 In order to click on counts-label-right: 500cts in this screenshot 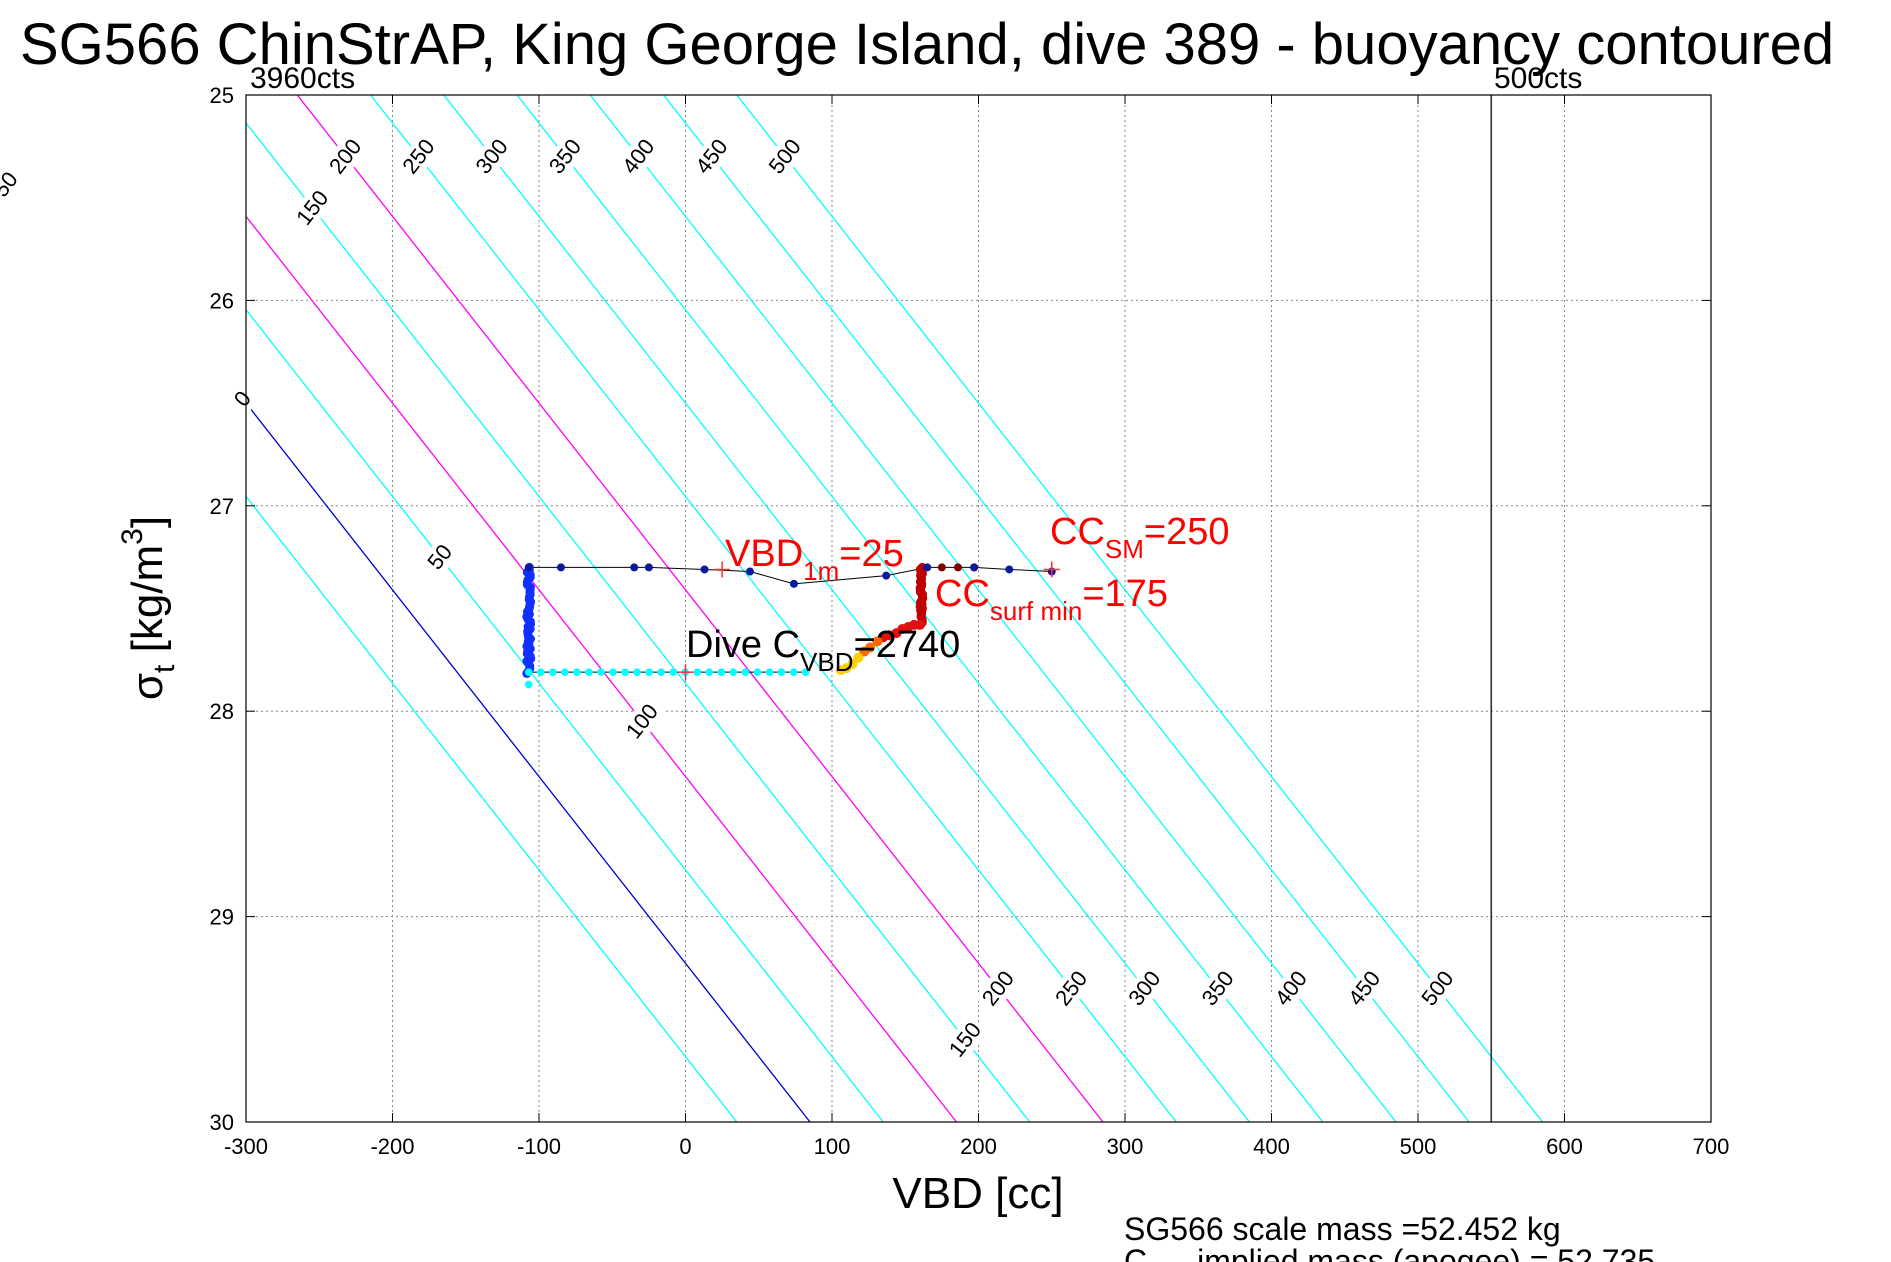, I will do `click(1538, 78)`.